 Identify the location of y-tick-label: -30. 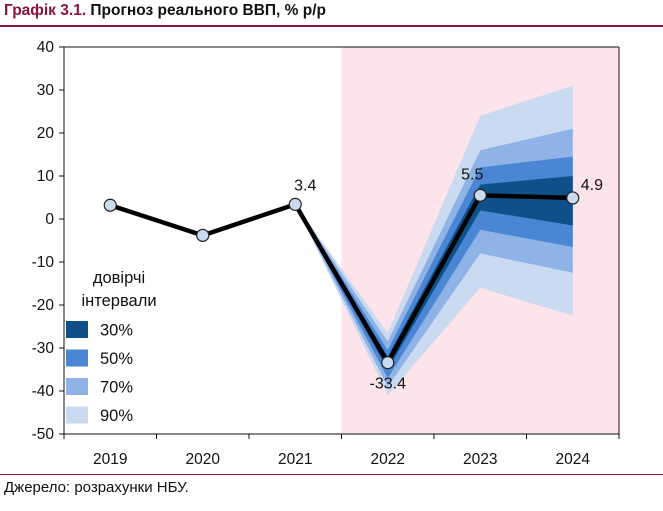
(43, 348).